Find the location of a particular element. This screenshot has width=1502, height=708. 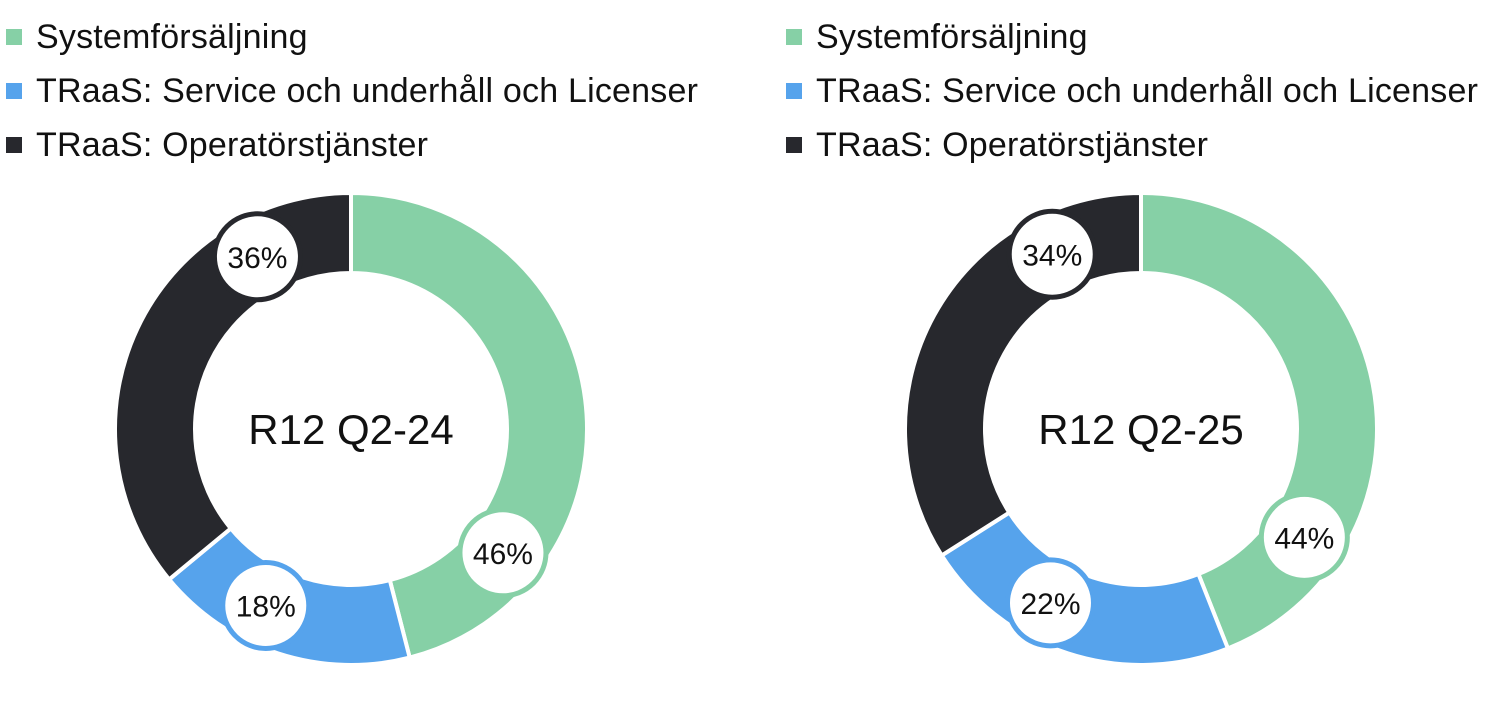

percent-label-bubble: 34% is located at coordinates (1052, 254).